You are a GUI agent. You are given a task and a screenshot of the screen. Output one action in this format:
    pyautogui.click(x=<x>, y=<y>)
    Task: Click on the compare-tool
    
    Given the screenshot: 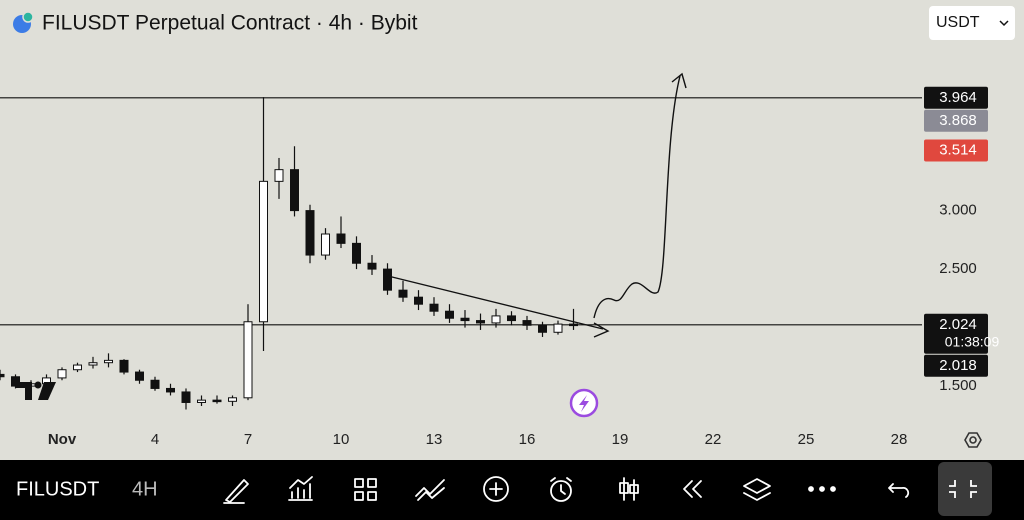 What is the action you would take?
    pyautogui.click(x=430, y=490)
    